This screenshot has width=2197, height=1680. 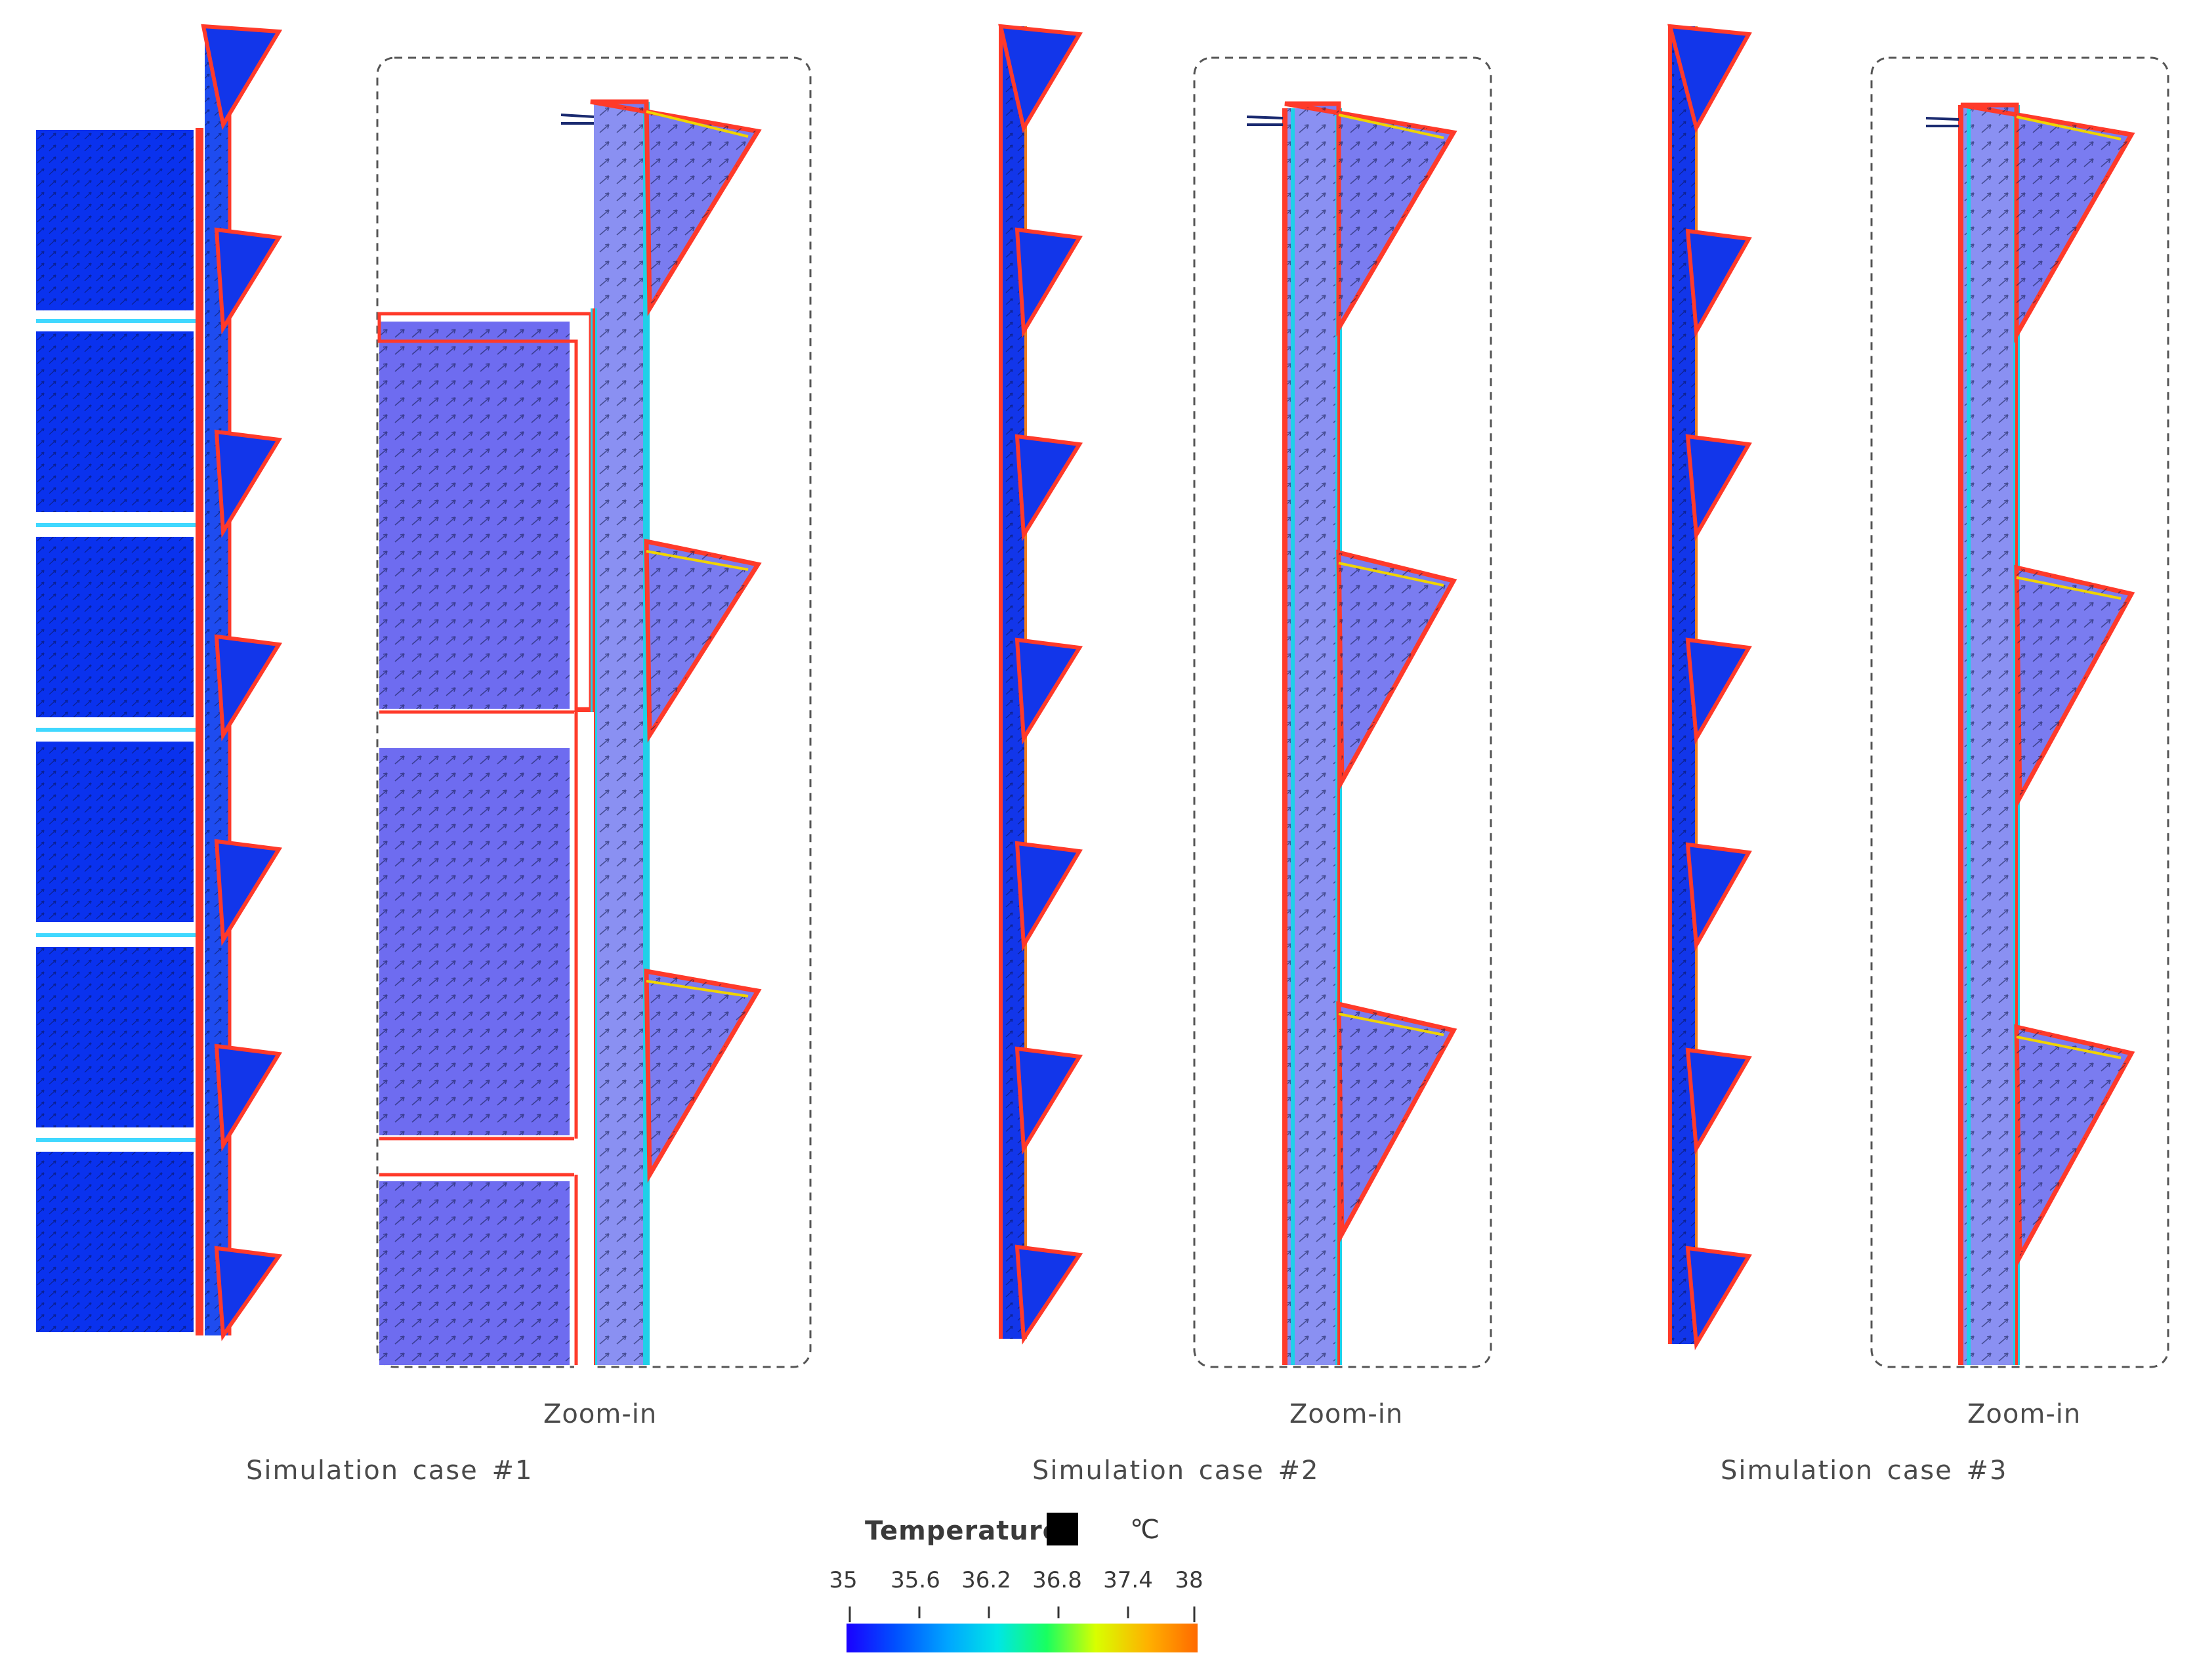 What do you see at coordinates (2019, 712) in the screenshot?
I see `case3-zoom-in-view` at bounding box center [2019, 712].